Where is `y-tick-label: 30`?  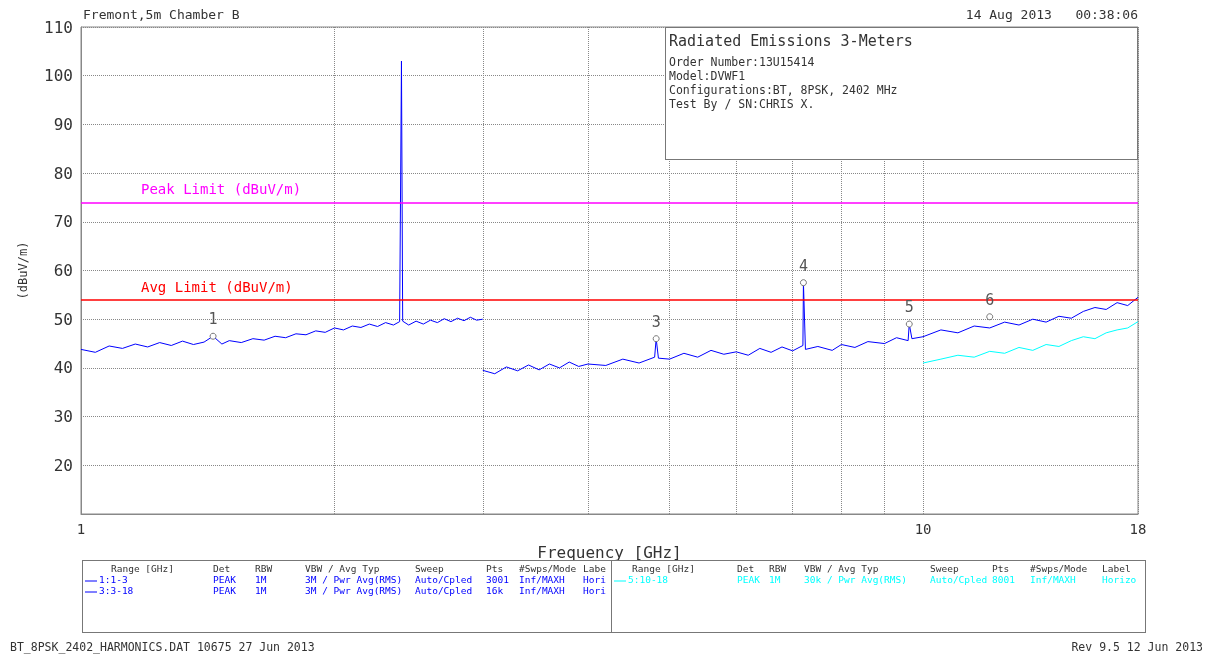 y-tick-label: 30 is located at coordinates (63, 417).